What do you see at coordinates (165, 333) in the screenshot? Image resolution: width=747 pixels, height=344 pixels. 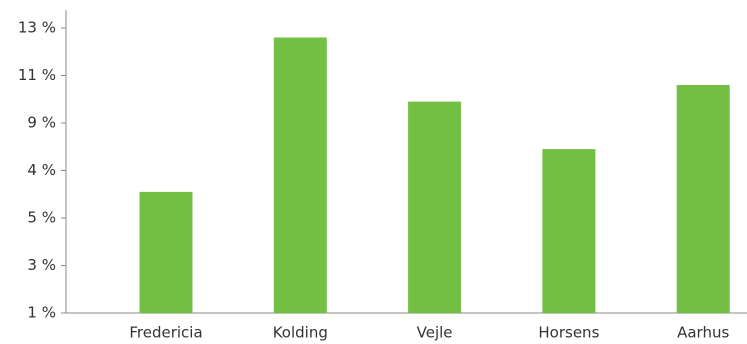 I see `x-tick-label: Fredericia` at bounding box center [165, 333].